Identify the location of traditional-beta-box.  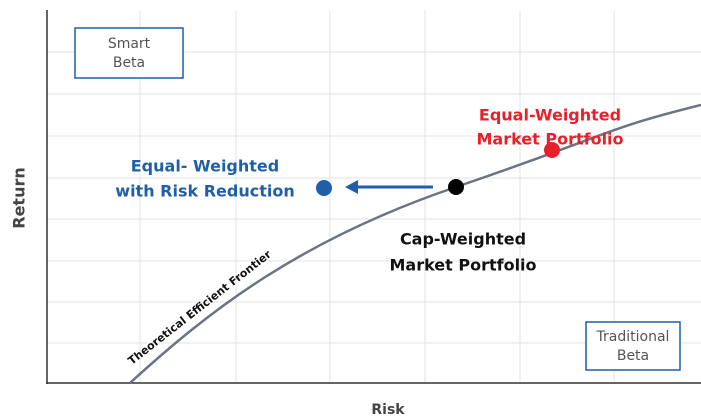
(633, 346).